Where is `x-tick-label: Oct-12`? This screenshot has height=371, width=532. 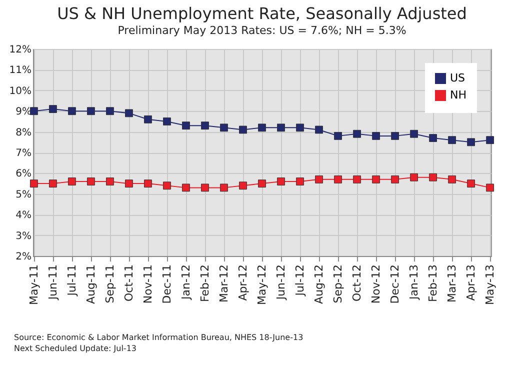
x-tick-label: Oct-12 is located at coordinates (357, 283).